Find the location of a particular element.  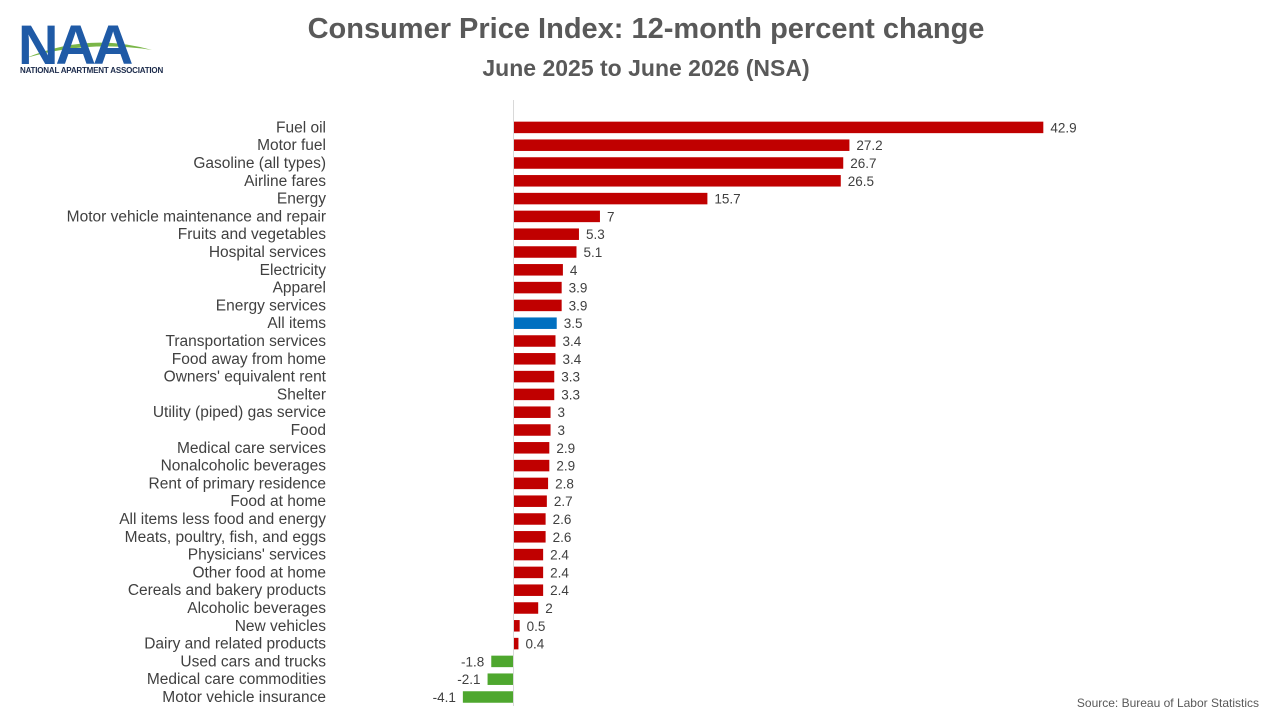

category-label: Hospital services is located at coordinates (267, 252).